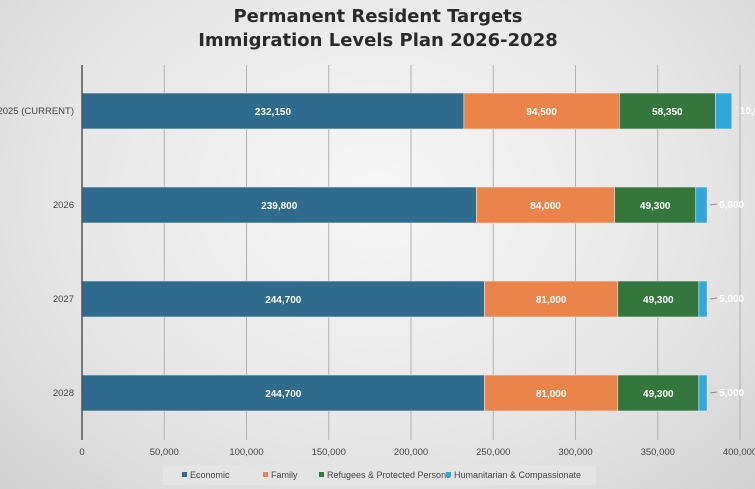  I want to click on data-label: 58,350, so click(667, 112).